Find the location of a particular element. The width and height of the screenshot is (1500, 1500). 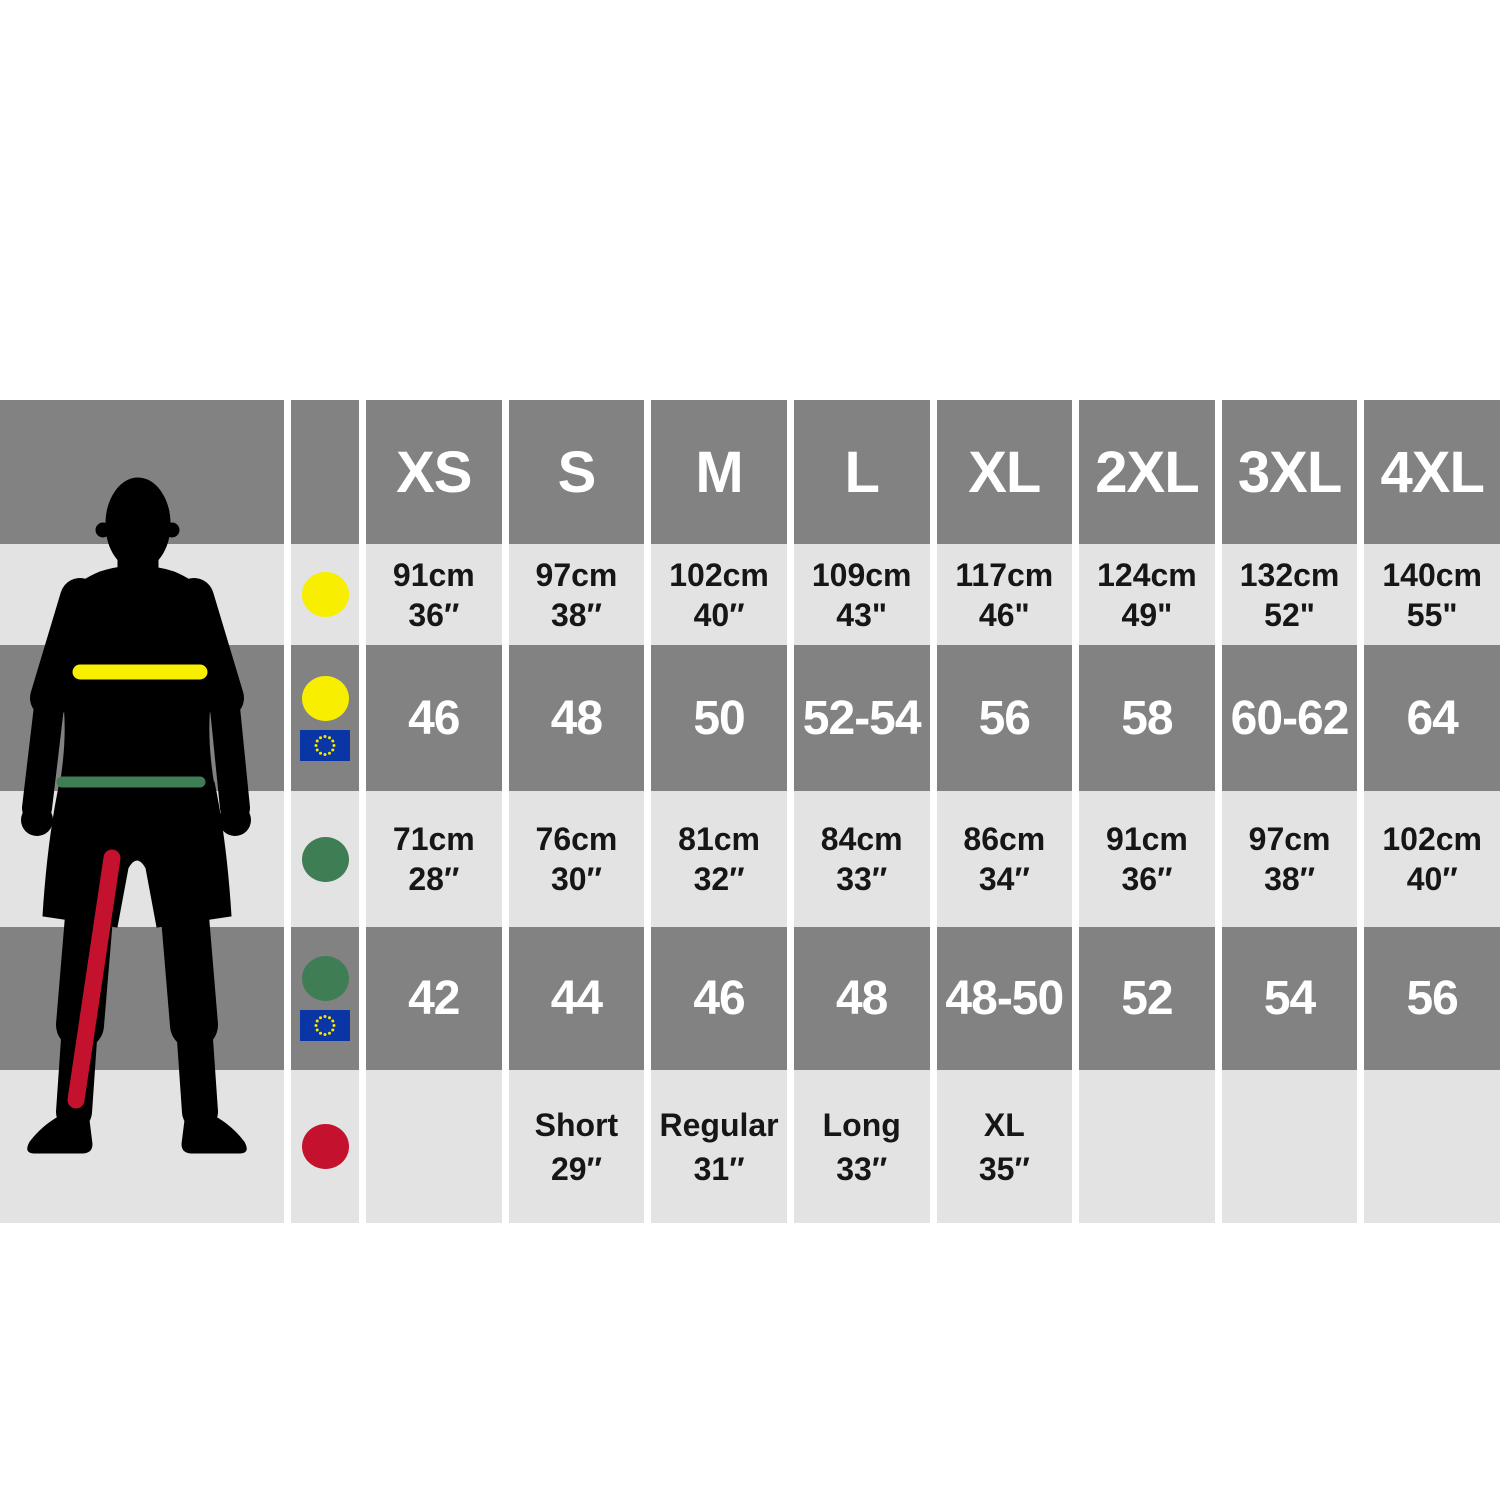

size-header-4xl: 4XL is located at coordinates (1432, 472).